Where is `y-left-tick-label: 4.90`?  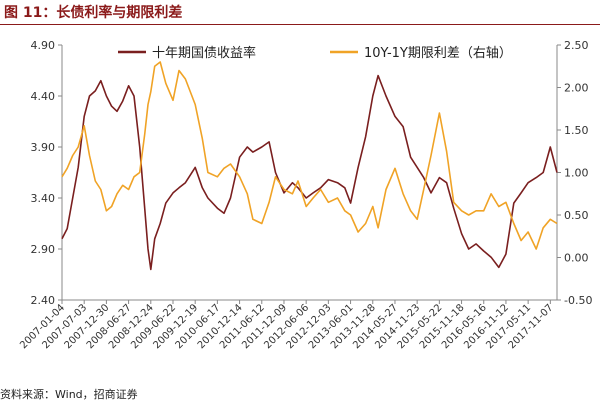 y-left-tick-label: 4.90 is located at coordinates (43, 45).